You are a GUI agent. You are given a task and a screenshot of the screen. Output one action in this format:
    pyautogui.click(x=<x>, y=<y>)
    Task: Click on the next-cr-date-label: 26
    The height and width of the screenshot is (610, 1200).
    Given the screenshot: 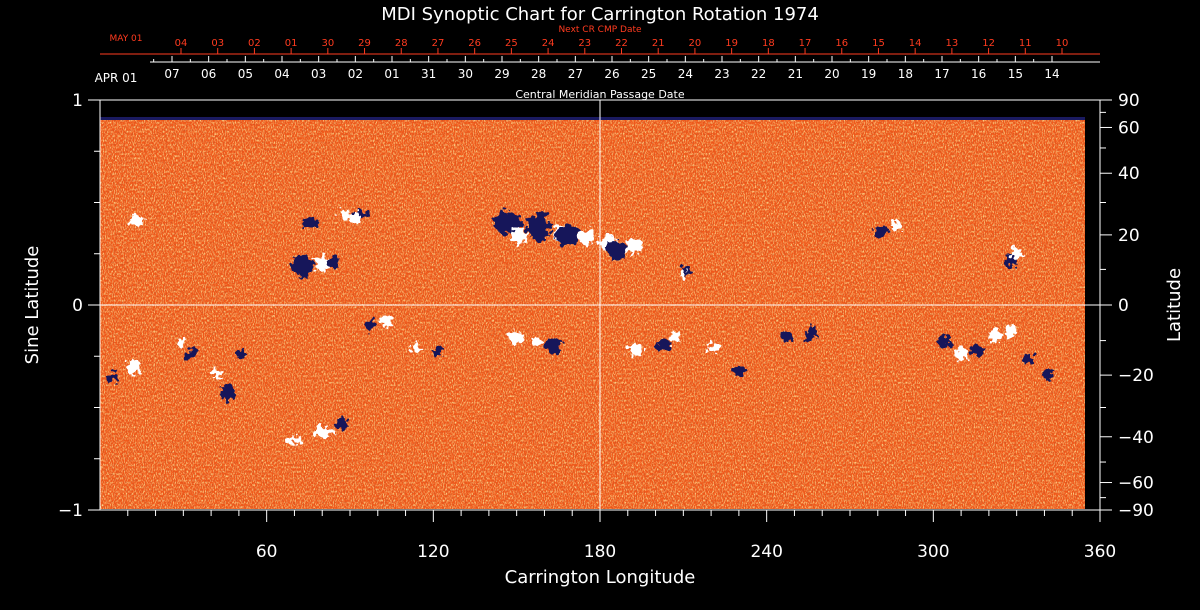 What is the action you would take?
    pyautogui.click(x=474, y=43)
    